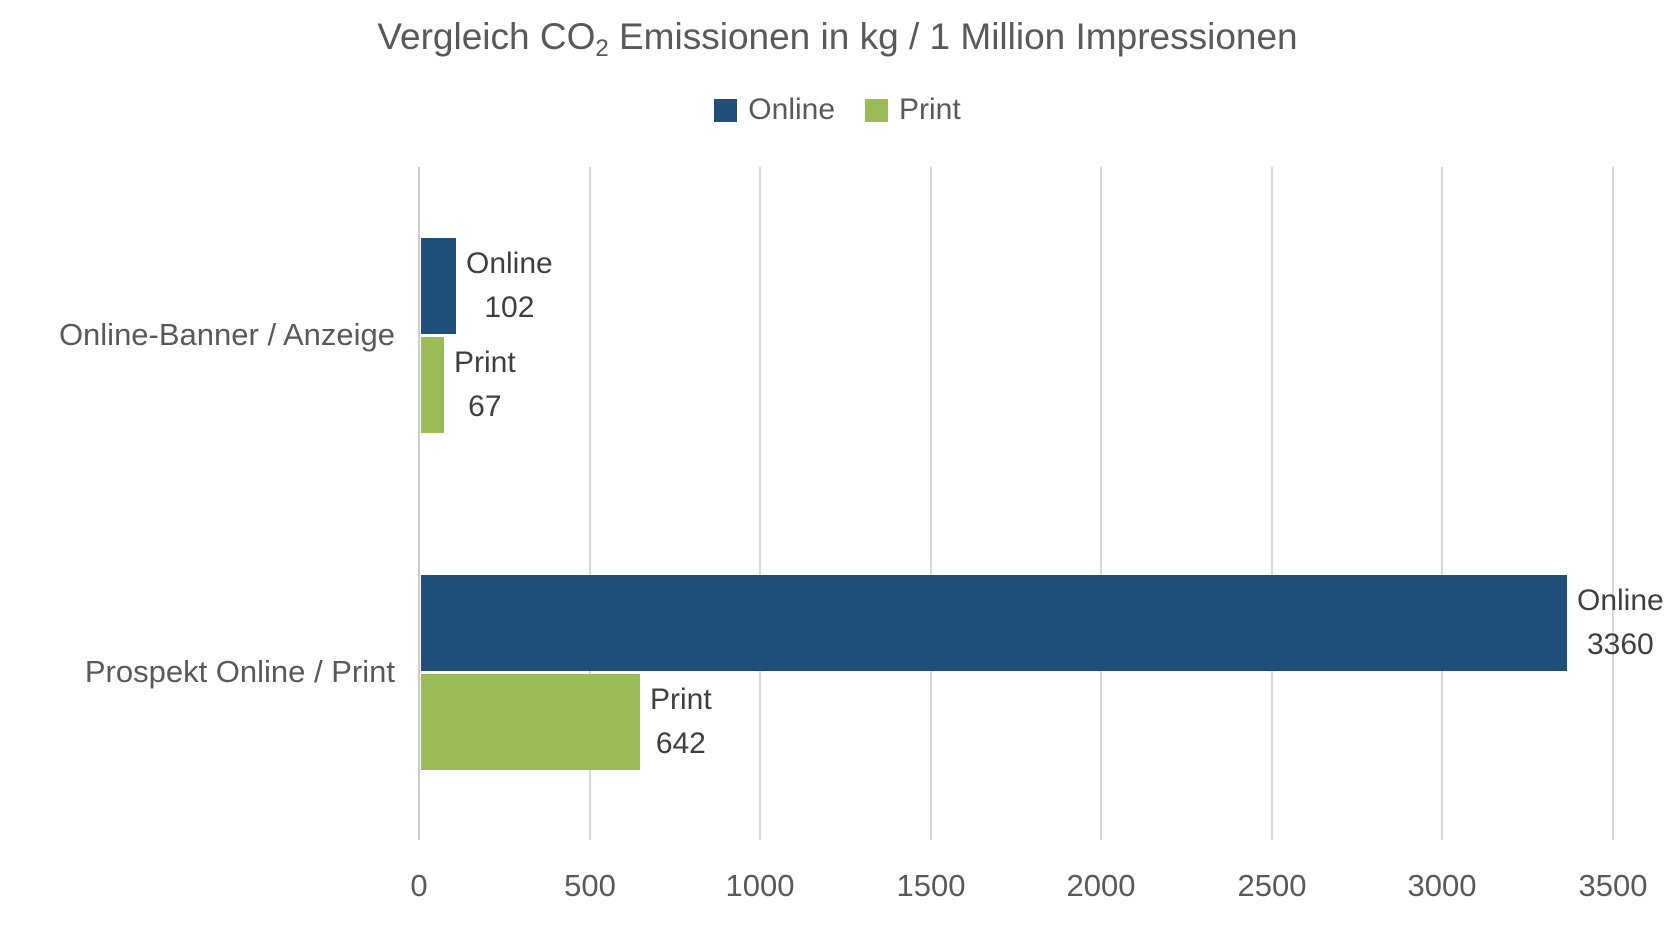 The image size is (1675, 925). I want to click on x-axis-tick-3000: 3000, so click(1442, 885).